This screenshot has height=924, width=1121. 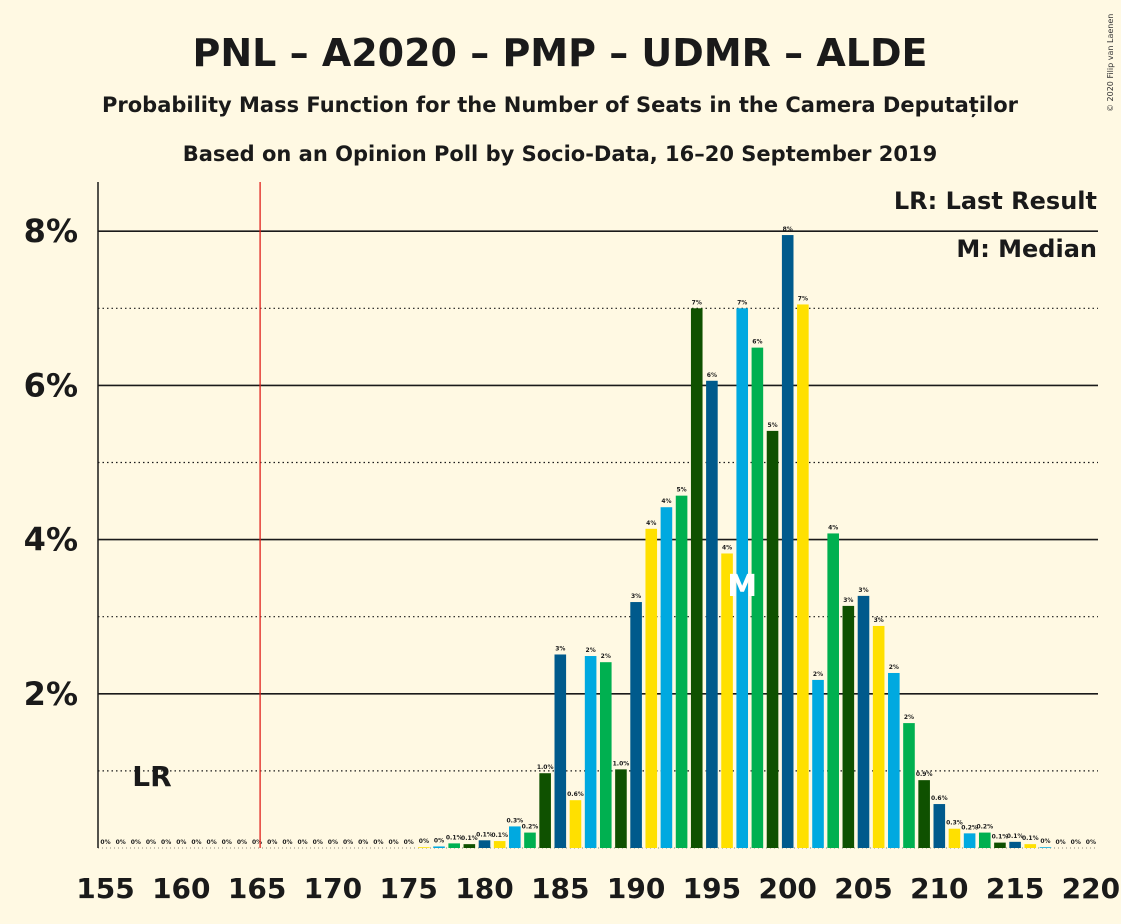 I want to click on x-tick-label: 180, so click(x=484, y=888).